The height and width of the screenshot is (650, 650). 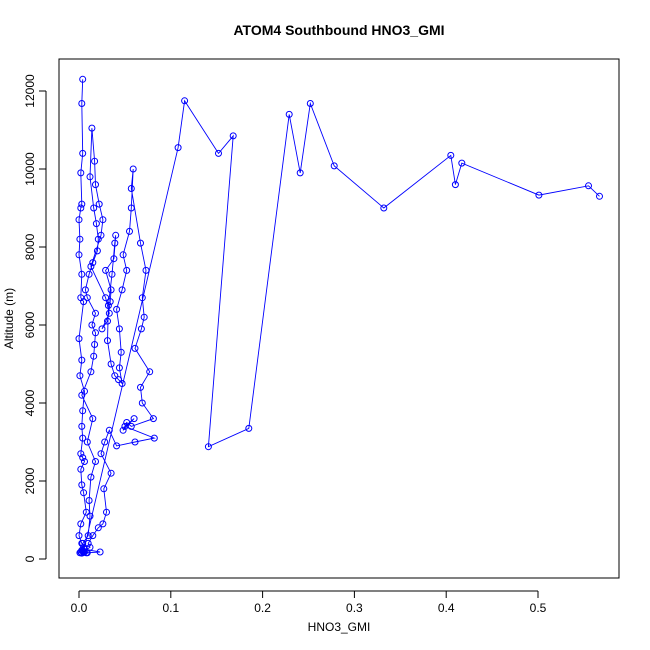 What do you see at coordinates (309, 602) in the screenshot?
I see `x-axis: 0.0 0.1 0.2 0.3 0.4 0.5` at bounding box center [309, 602].